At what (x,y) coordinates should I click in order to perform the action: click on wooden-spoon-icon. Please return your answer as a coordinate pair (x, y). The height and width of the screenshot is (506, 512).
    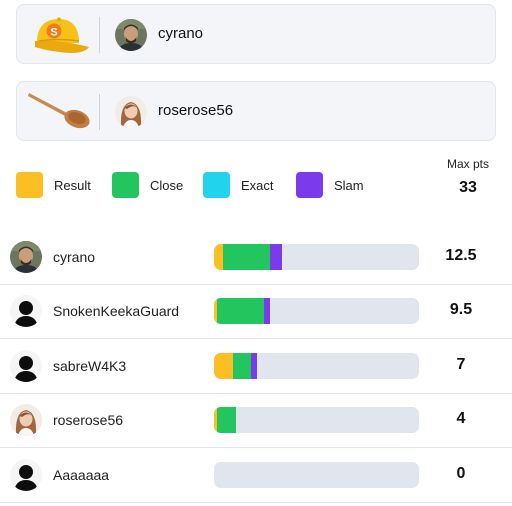
    Looking at the image, I should click on (60, 112).